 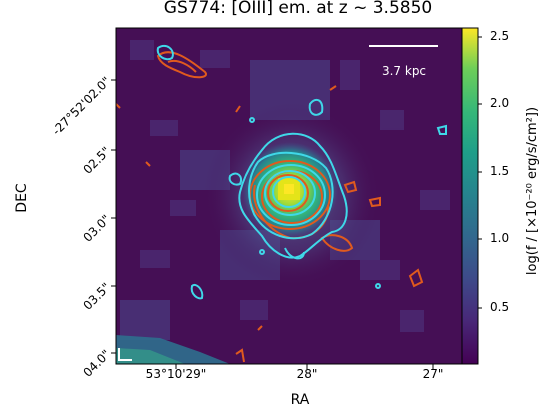 I want to click on x-tick-label: 27", so click(x=433, y=374).